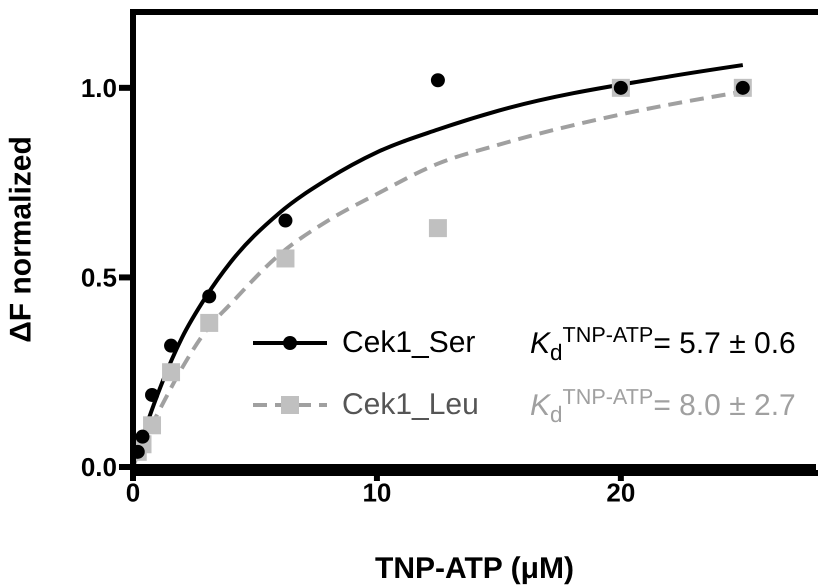 This screenshot has width=818, height=586. Describe the element at coordinates (377, 492) in the screenshot. I see `x-tick-label: 10` at that location.